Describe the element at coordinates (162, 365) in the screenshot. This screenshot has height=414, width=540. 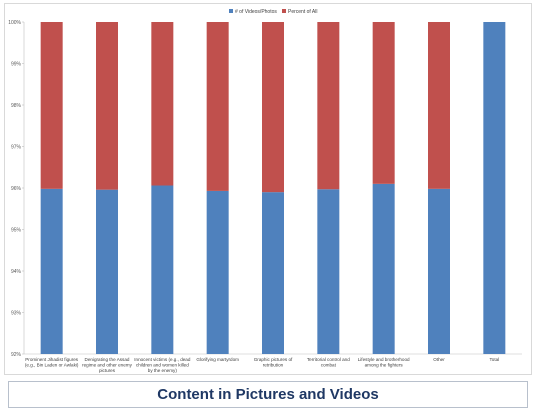
I see `category-label: children and women killed` at that location.